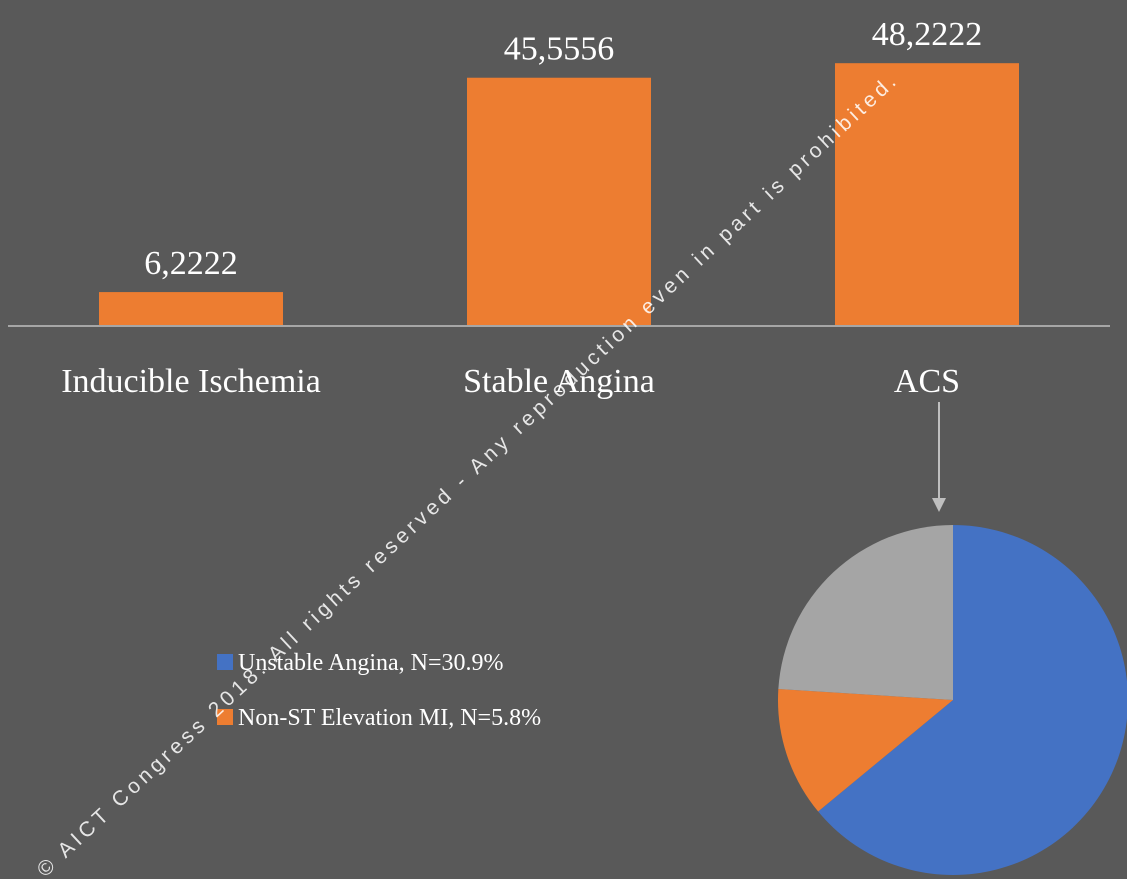  Describe the element at coordinates (927, 381) in the screenshot. I see `category-label: ACS` at that location.